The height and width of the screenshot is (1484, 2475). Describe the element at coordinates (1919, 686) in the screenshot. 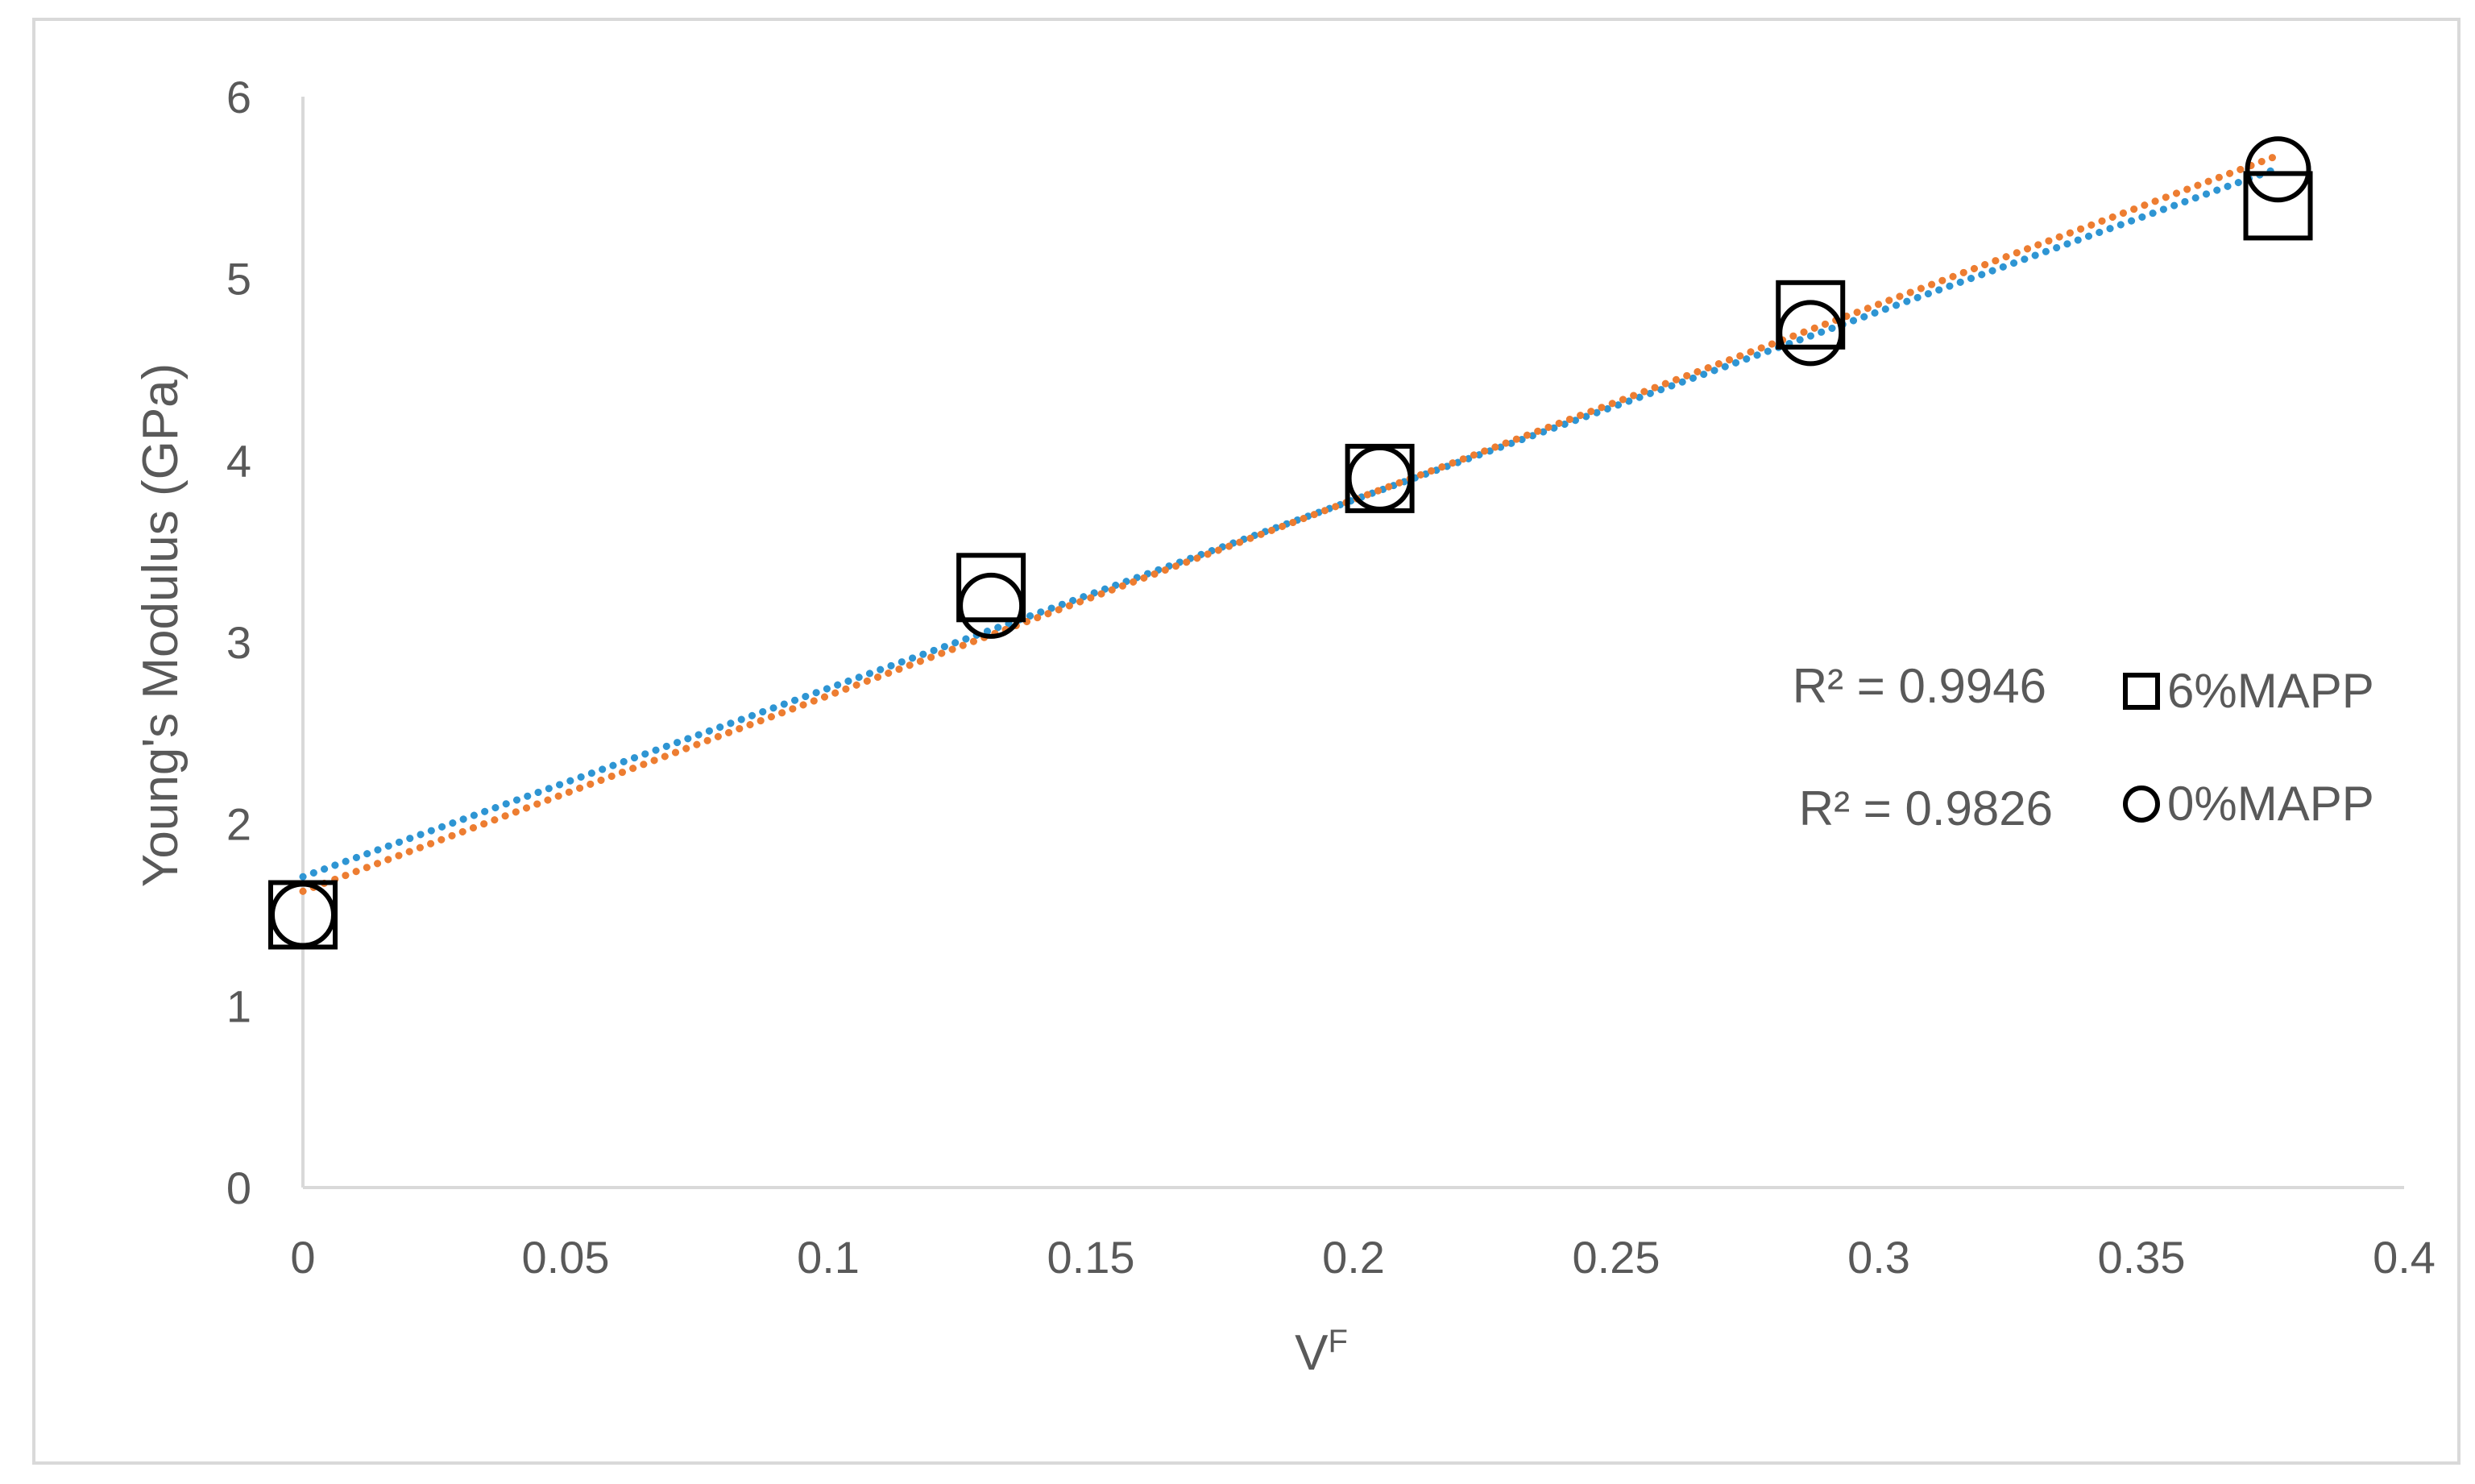

I see `r2-label-6-mapp: R² = 0.9946` at that location.